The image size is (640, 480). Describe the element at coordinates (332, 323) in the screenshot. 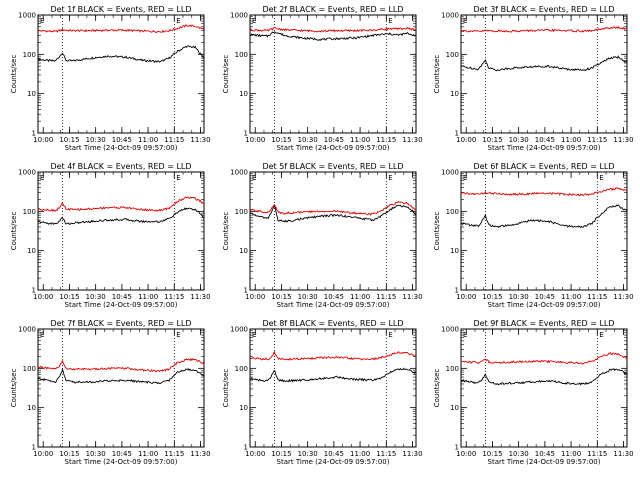

I see `panel-title: Det 8f BLACK = Events, RED = LLD` at that location.